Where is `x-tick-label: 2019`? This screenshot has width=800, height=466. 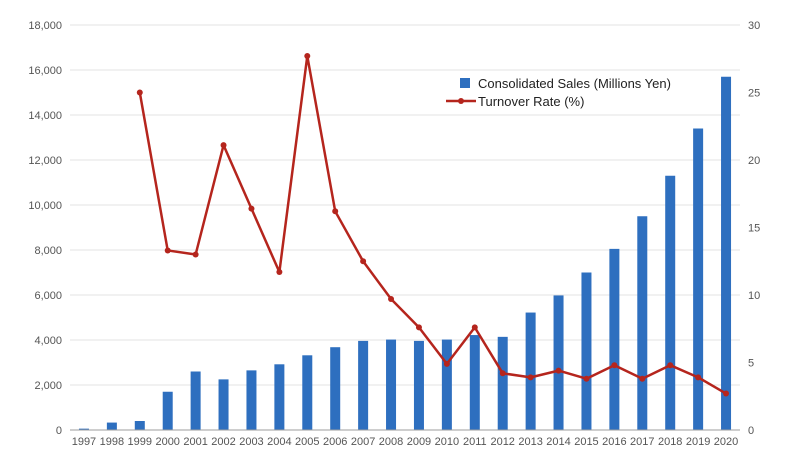 x-tick-label: 2019 is located at coordinates (698, 442).